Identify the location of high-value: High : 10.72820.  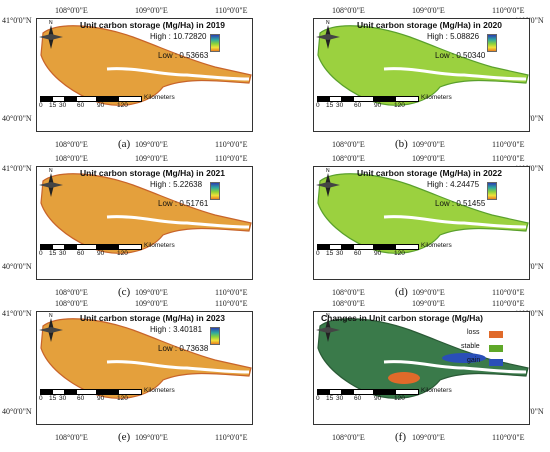
(178, 36).